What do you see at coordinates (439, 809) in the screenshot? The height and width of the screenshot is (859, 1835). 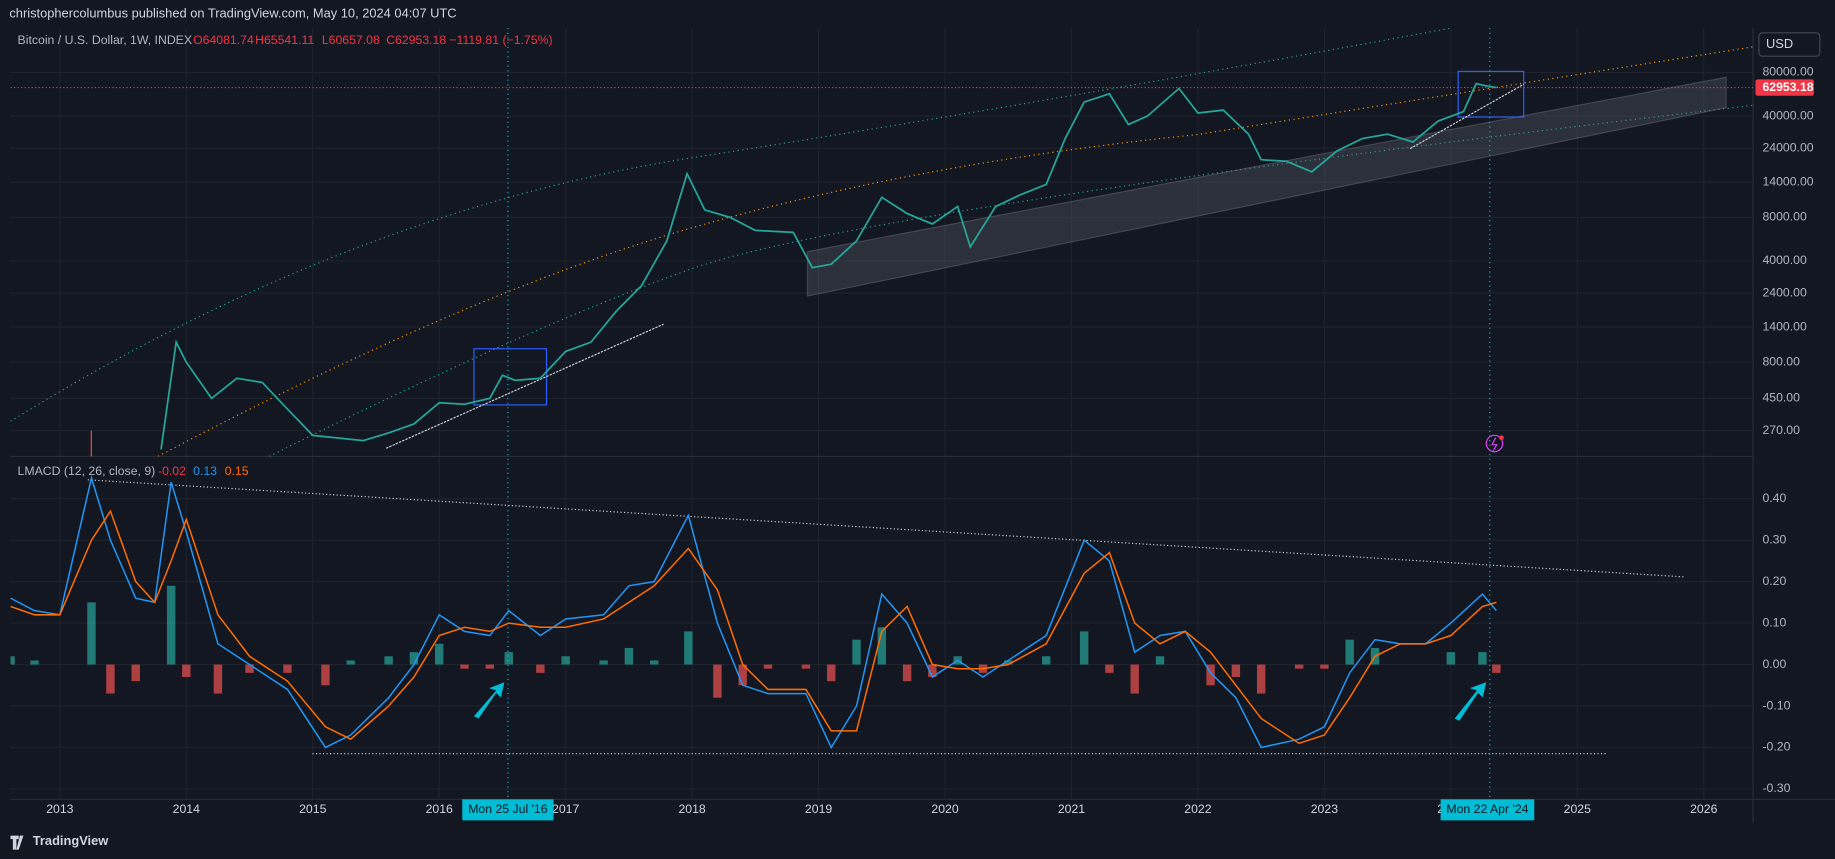 I see `x-tick-label: 2016` at bounding box center [439, 809].